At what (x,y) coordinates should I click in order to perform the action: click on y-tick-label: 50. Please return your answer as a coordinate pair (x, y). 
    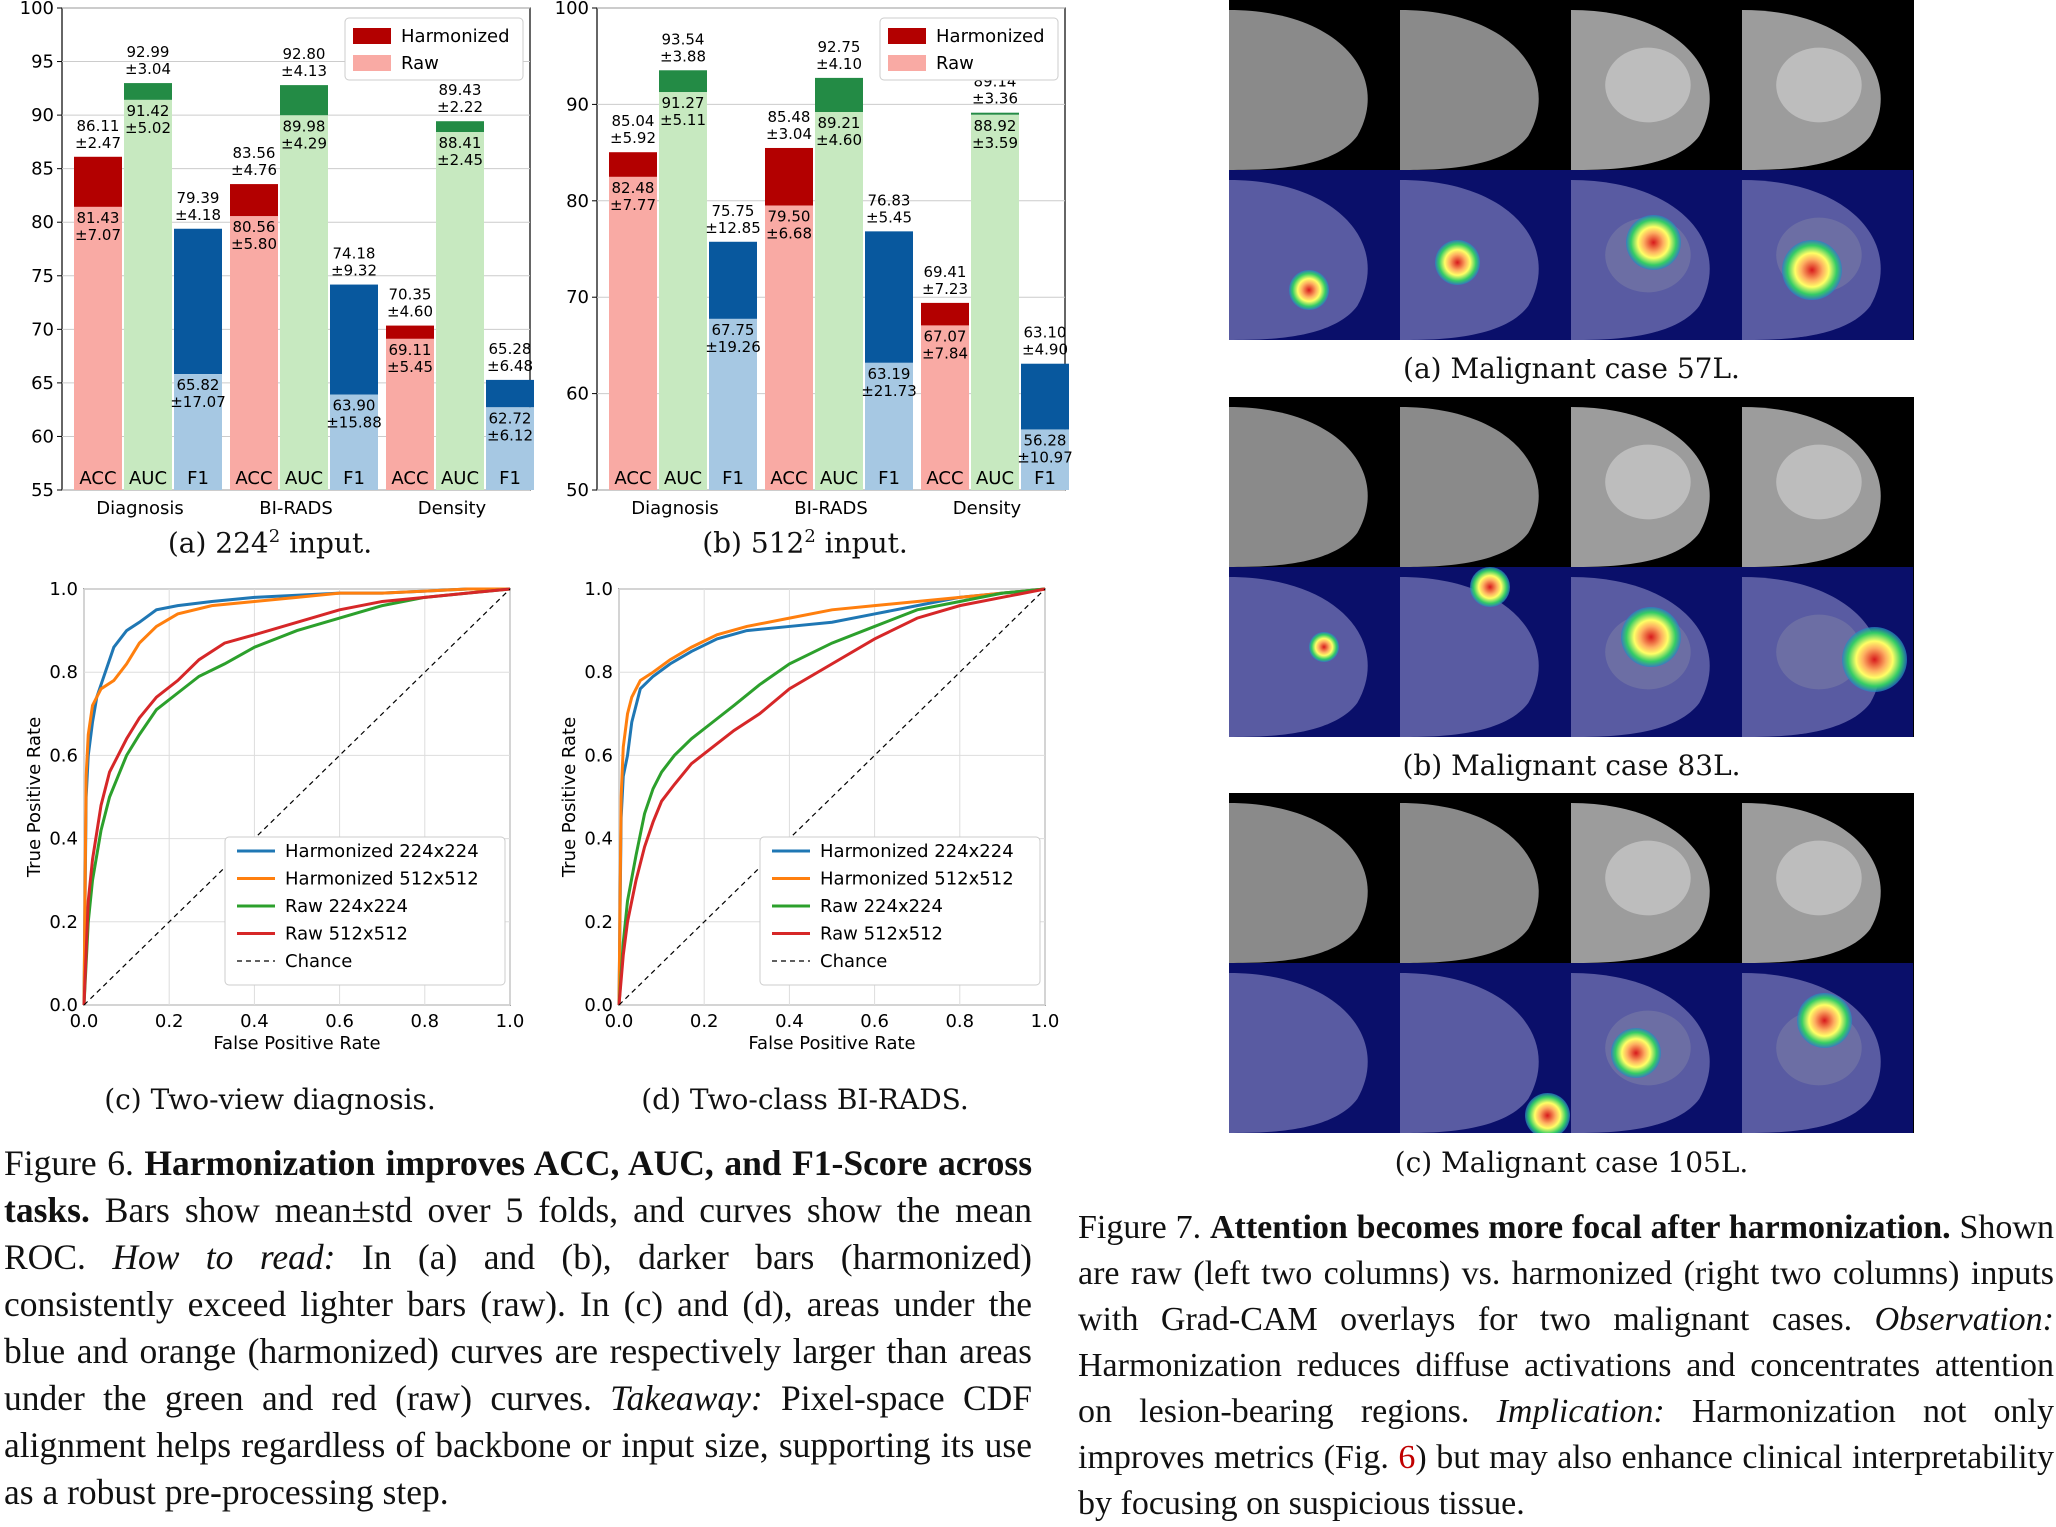
    Looking at the image, I should click on (577, 490).